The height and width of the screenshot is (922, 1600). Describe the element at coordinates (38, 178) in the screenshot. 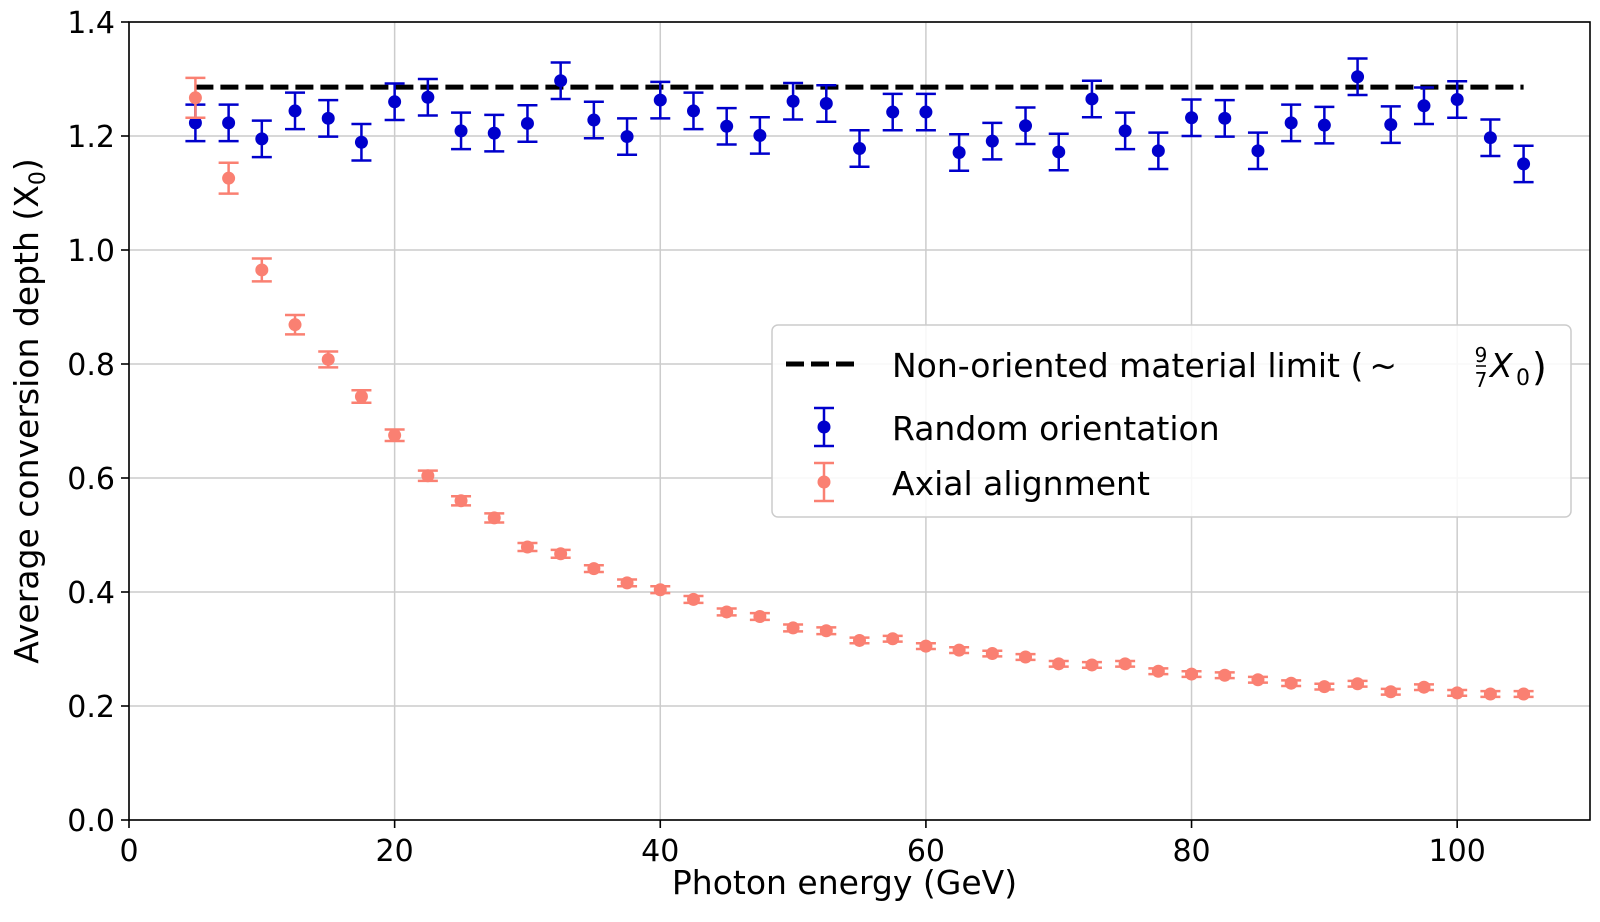

I see `y-axis-label-subscript: 0` at that location.